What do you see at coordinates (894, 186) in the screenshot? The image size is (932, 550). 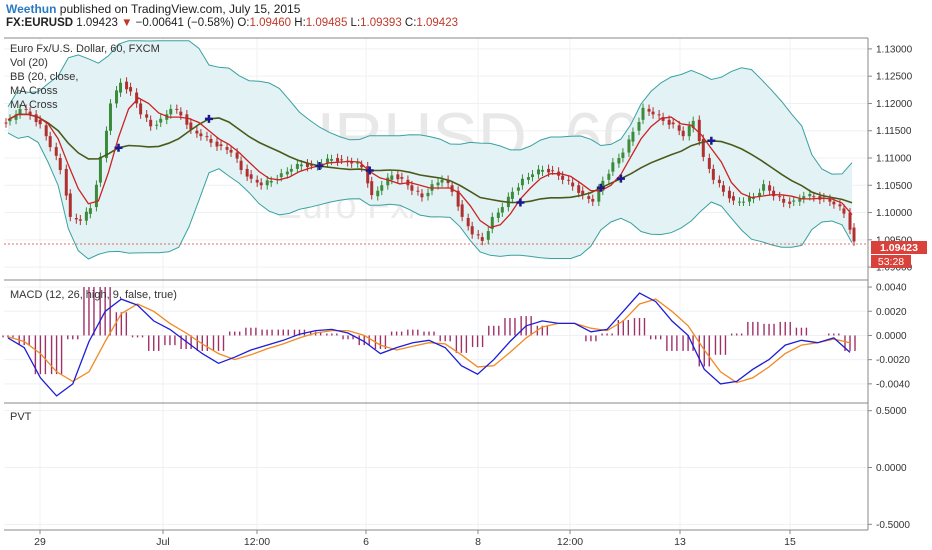 I see `y-tick-label: 1.10500` at bounding box center [894, 186].